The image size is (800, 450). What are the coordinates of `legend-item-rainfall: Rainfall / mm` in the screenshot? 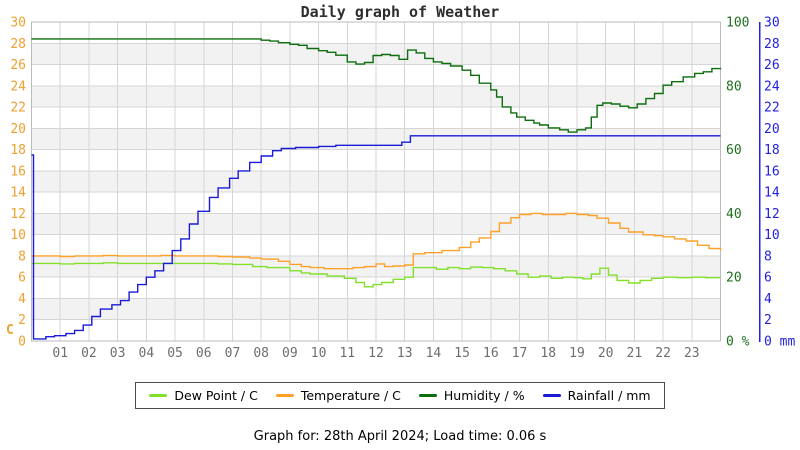 It's located at (596, 395).